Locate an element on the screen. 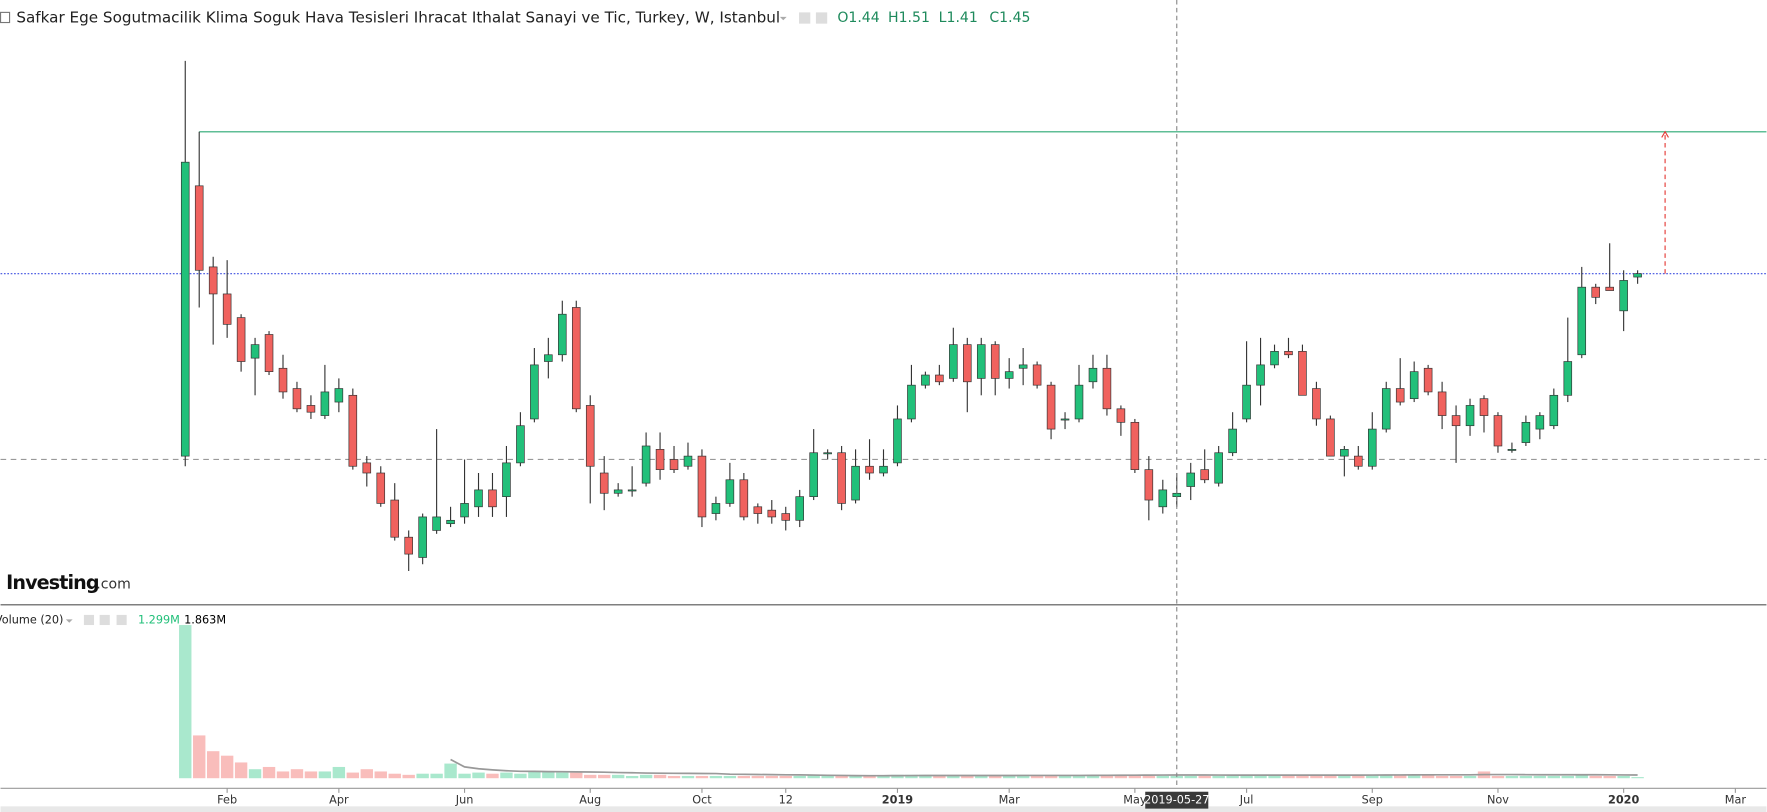  volume-settings-icon is located at coordinates (89, 620).